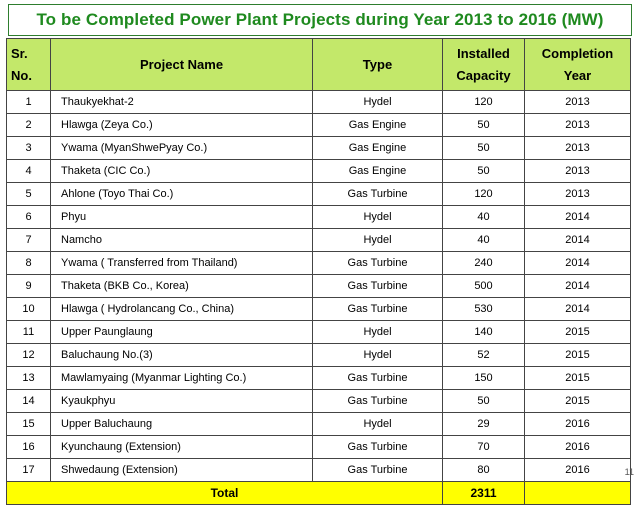 The image size is (638, 505). I want to click on header-project-name: Project Name, so click(181, 64).